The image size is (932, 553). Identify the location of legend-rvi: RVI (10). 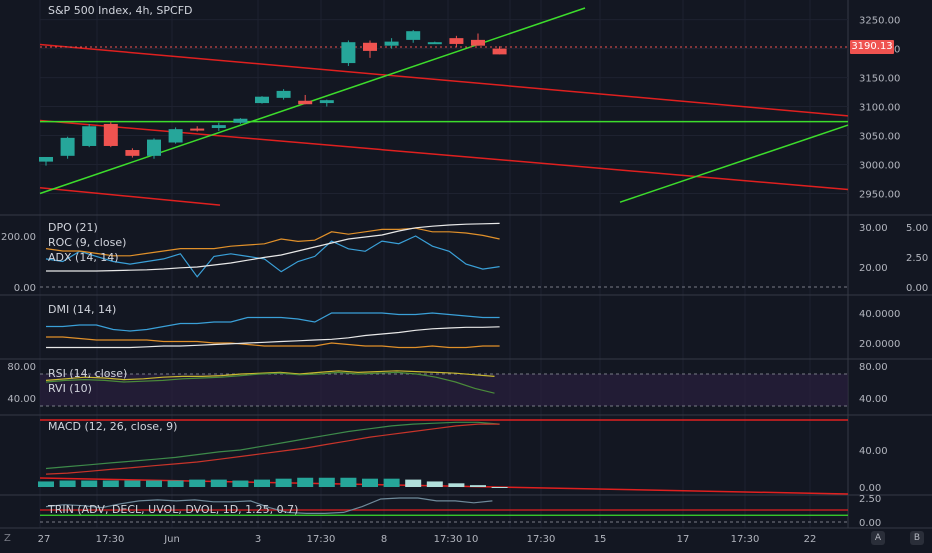
(70, 388).